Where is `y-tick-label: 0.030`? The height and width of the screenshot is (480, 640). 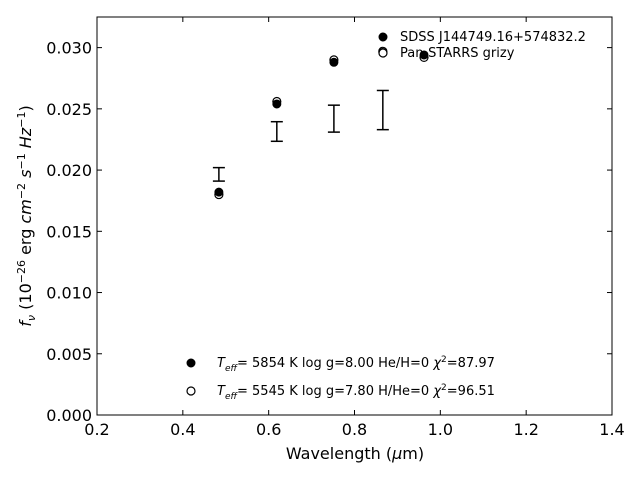 y-tick-label: 0.030 is located at coordinates (69, 48).